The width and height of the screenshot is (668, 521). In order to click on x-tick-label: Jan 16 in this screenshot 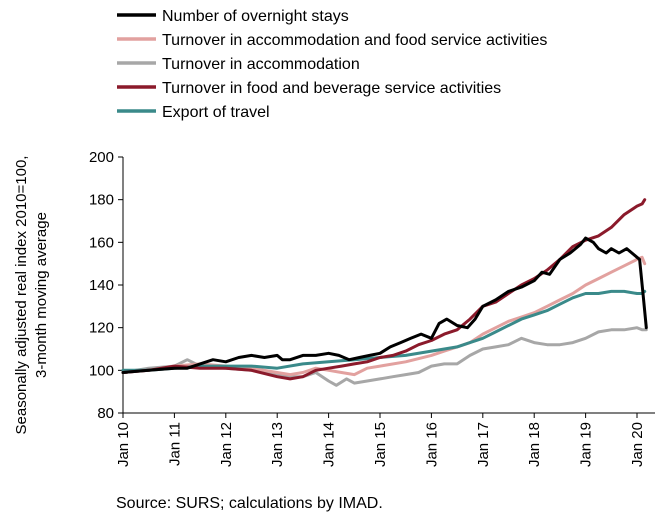, I will do `click(431, 444)`.